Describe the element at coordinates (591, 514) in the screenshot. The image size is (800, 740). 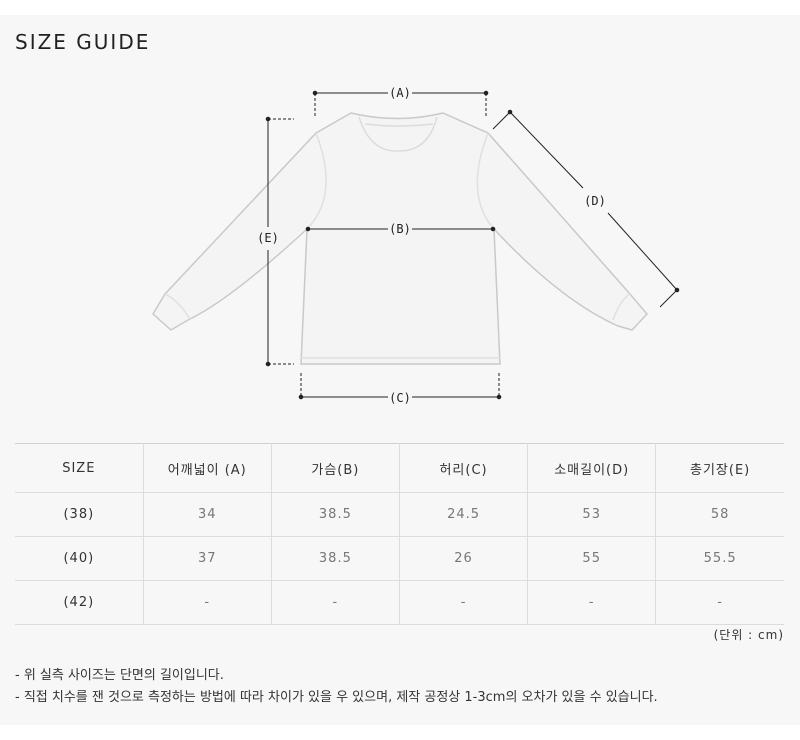
I see `cell: 53` at that location.